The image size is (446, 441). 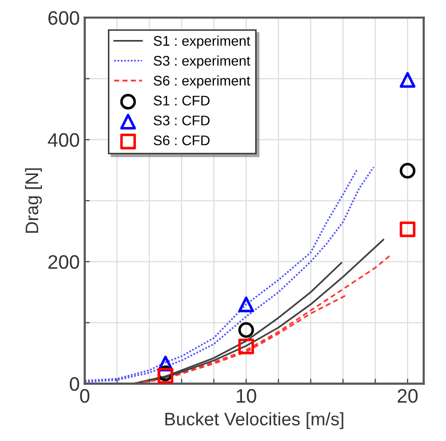 I want to click on x-tick-label: 20, so click(x=408, y=396).